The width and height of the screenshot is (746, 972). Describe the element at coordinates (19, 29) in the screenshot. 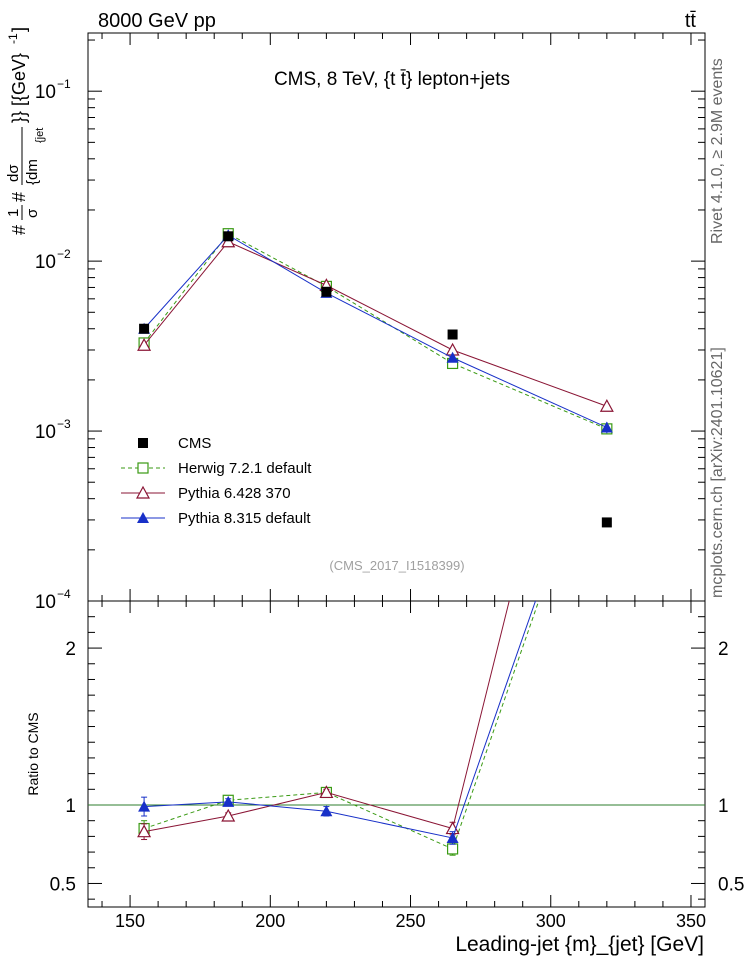

I see `ylabel-close: ]` at that location.